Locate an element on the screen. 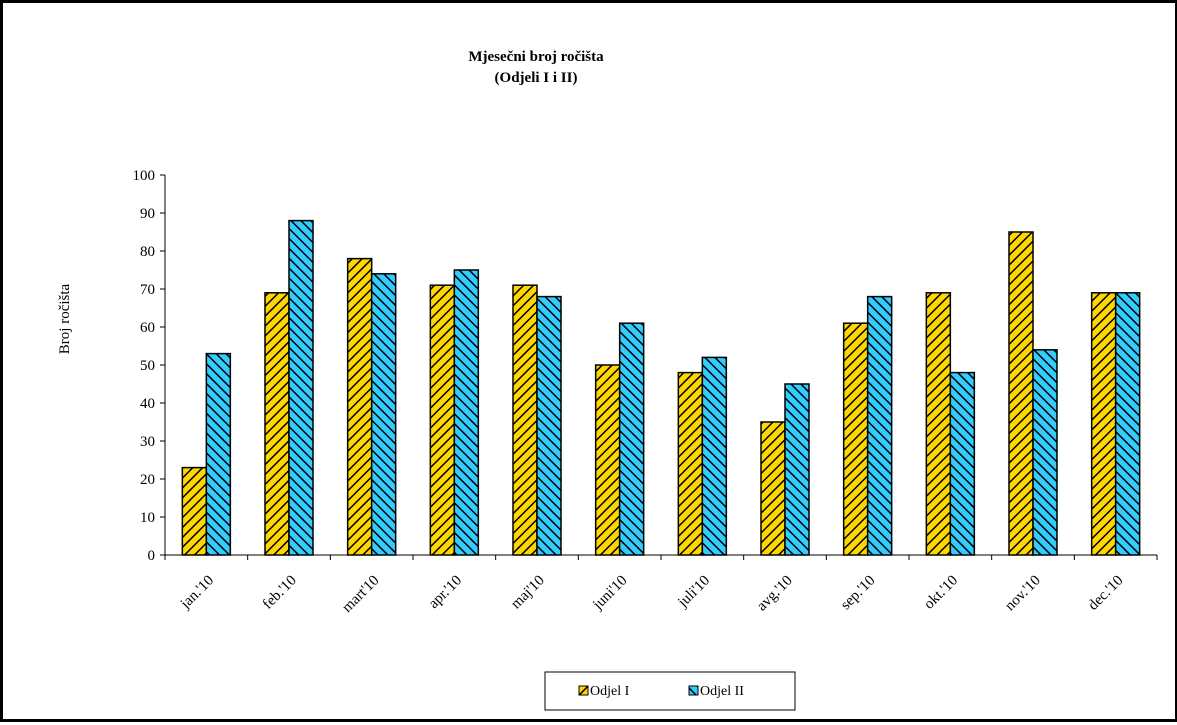  y-tick-label: 60 is located at coordinates (147, 328).